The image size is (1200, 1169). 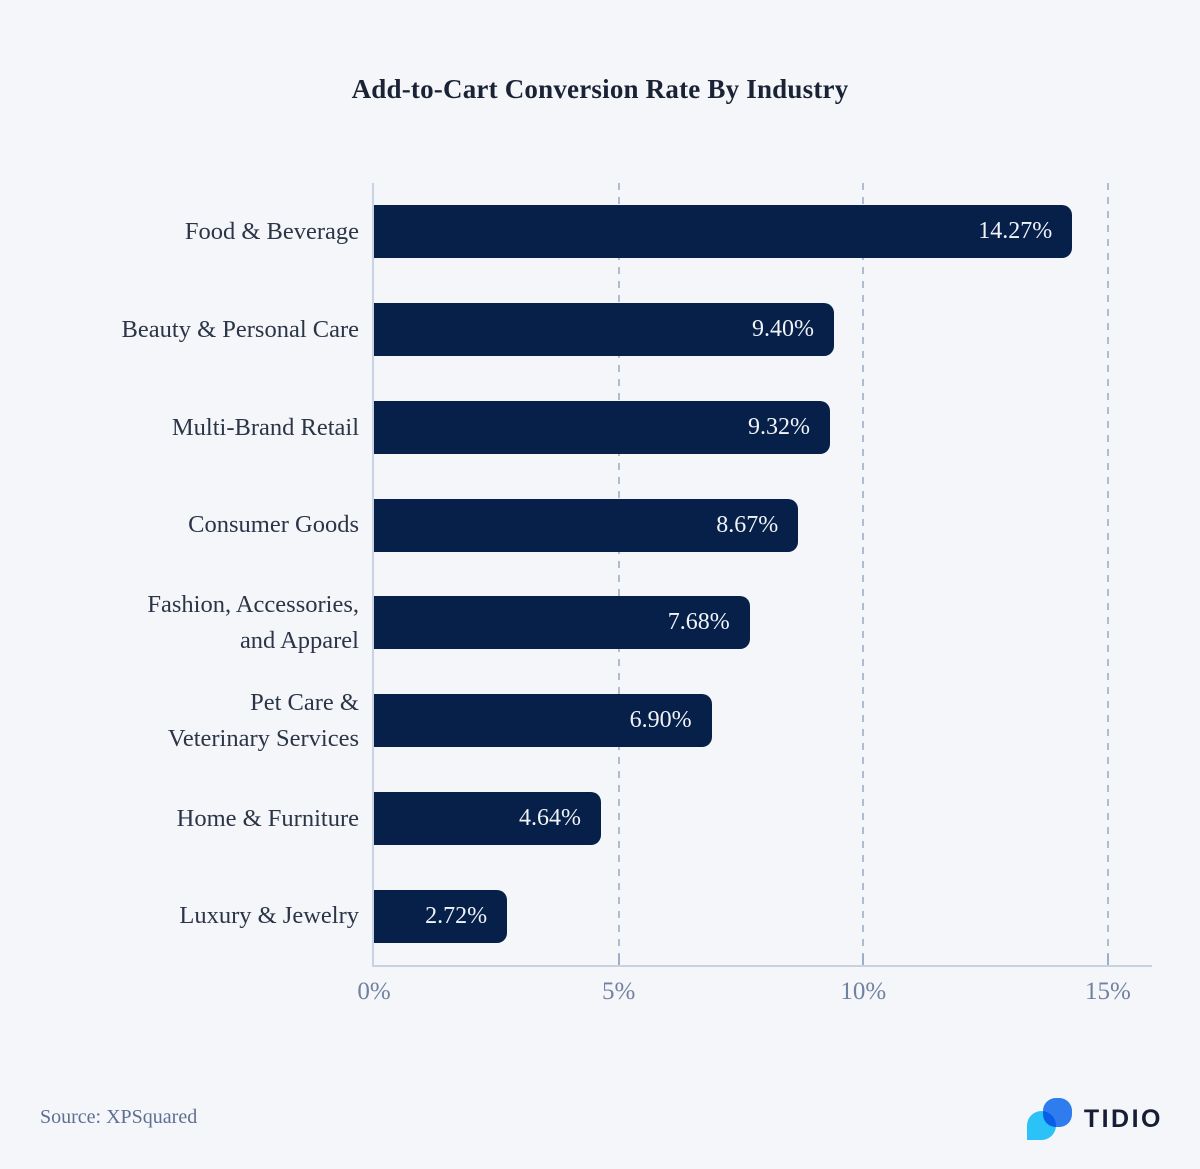 I want to click on brand-logo: TIDIO, so click(x=1094, y=1119).